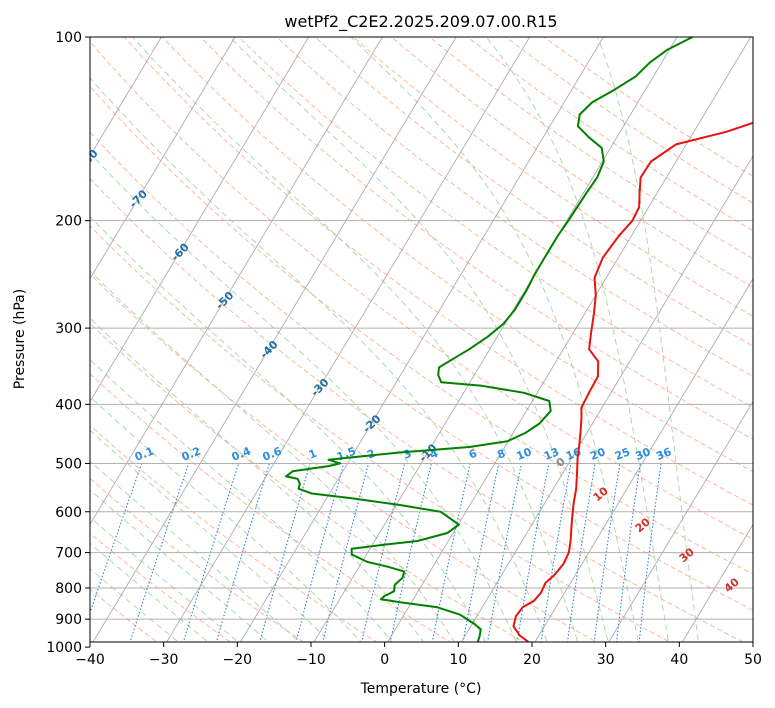  Describe the element at coordinates (68, 329) in the screenshot. I see `y-tick-label: 300` at that location.